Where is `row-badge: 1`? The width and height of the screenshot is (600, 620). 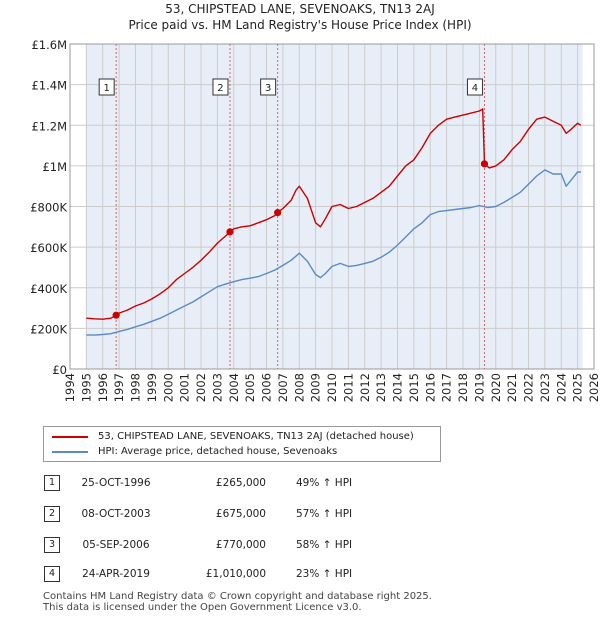
row-badge: 1 is located at coordinates (52, 483).